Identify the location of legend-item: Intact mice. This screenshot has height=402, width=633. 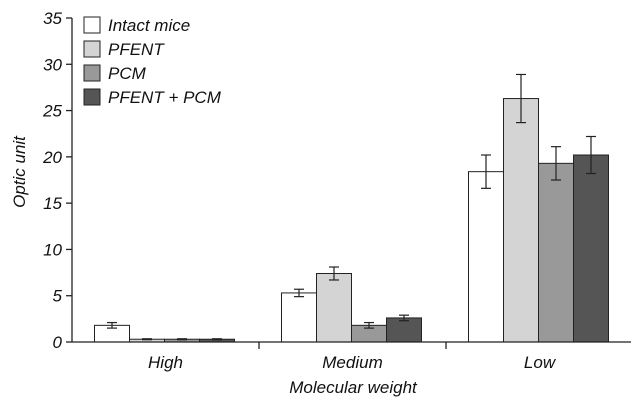
(136, 25).